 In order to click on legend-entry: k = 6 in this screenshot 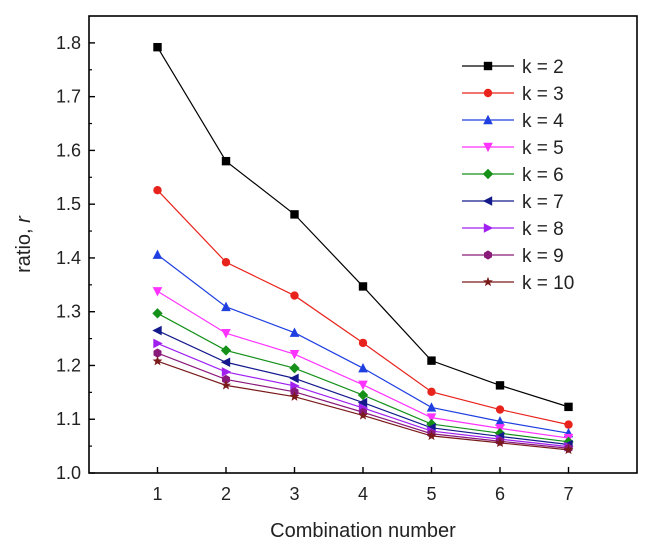, I will do `click(513, 175)`.